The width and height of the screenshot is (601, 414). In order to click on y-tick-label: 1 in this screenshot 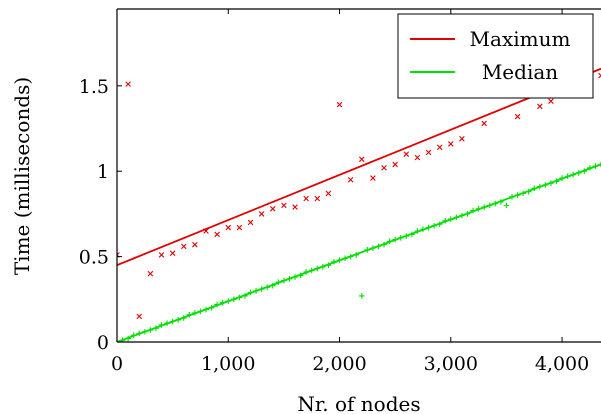, I will do `click(103, 172)`.